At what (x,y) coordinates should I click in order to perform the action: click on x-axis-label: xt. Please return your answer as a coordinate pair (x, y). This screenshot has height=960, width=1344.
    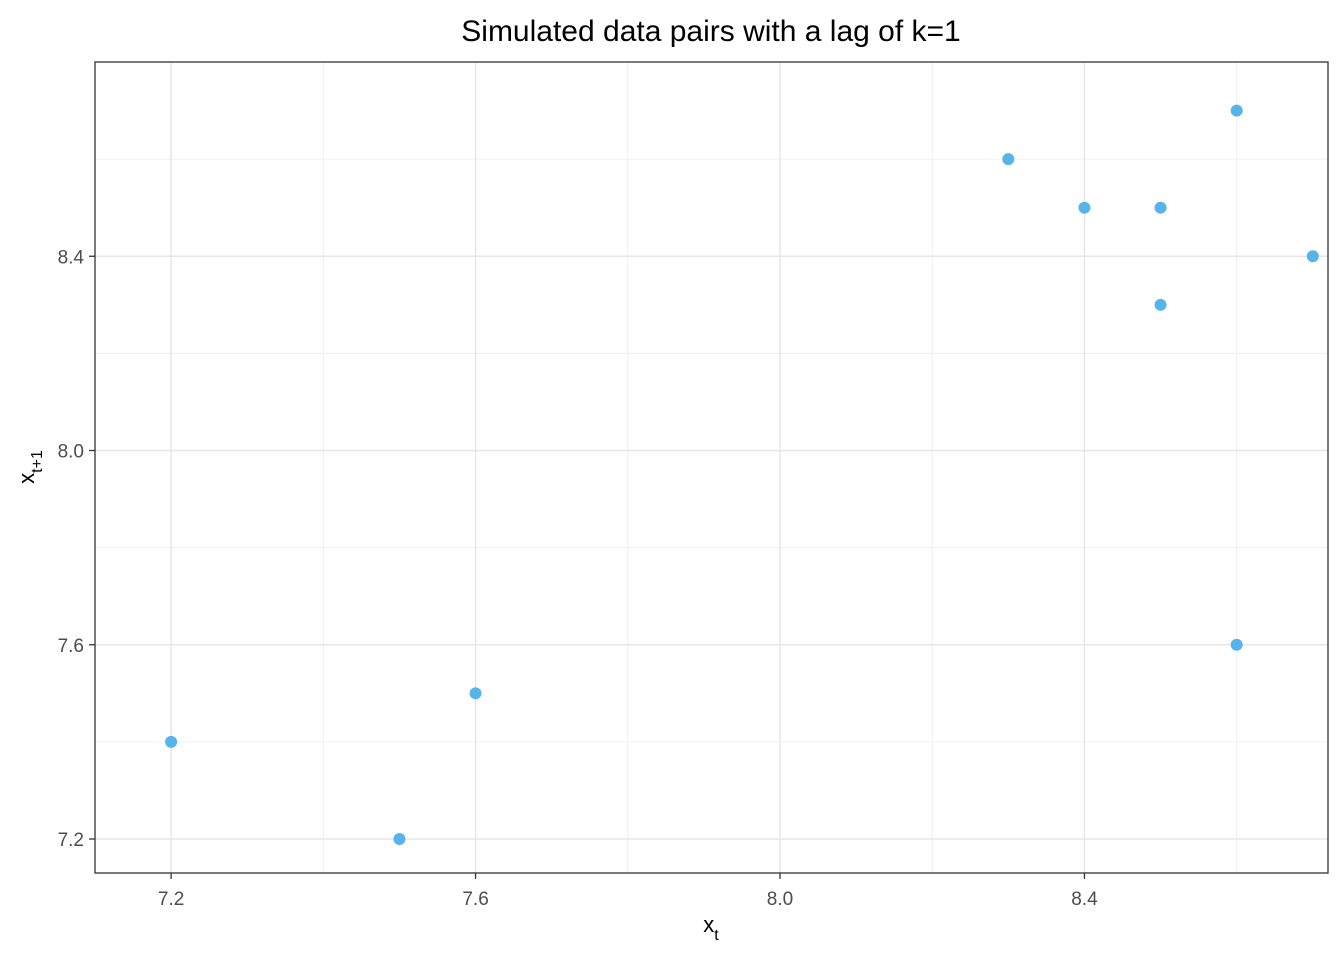
    Looking at the image, I should click on (711, 928).